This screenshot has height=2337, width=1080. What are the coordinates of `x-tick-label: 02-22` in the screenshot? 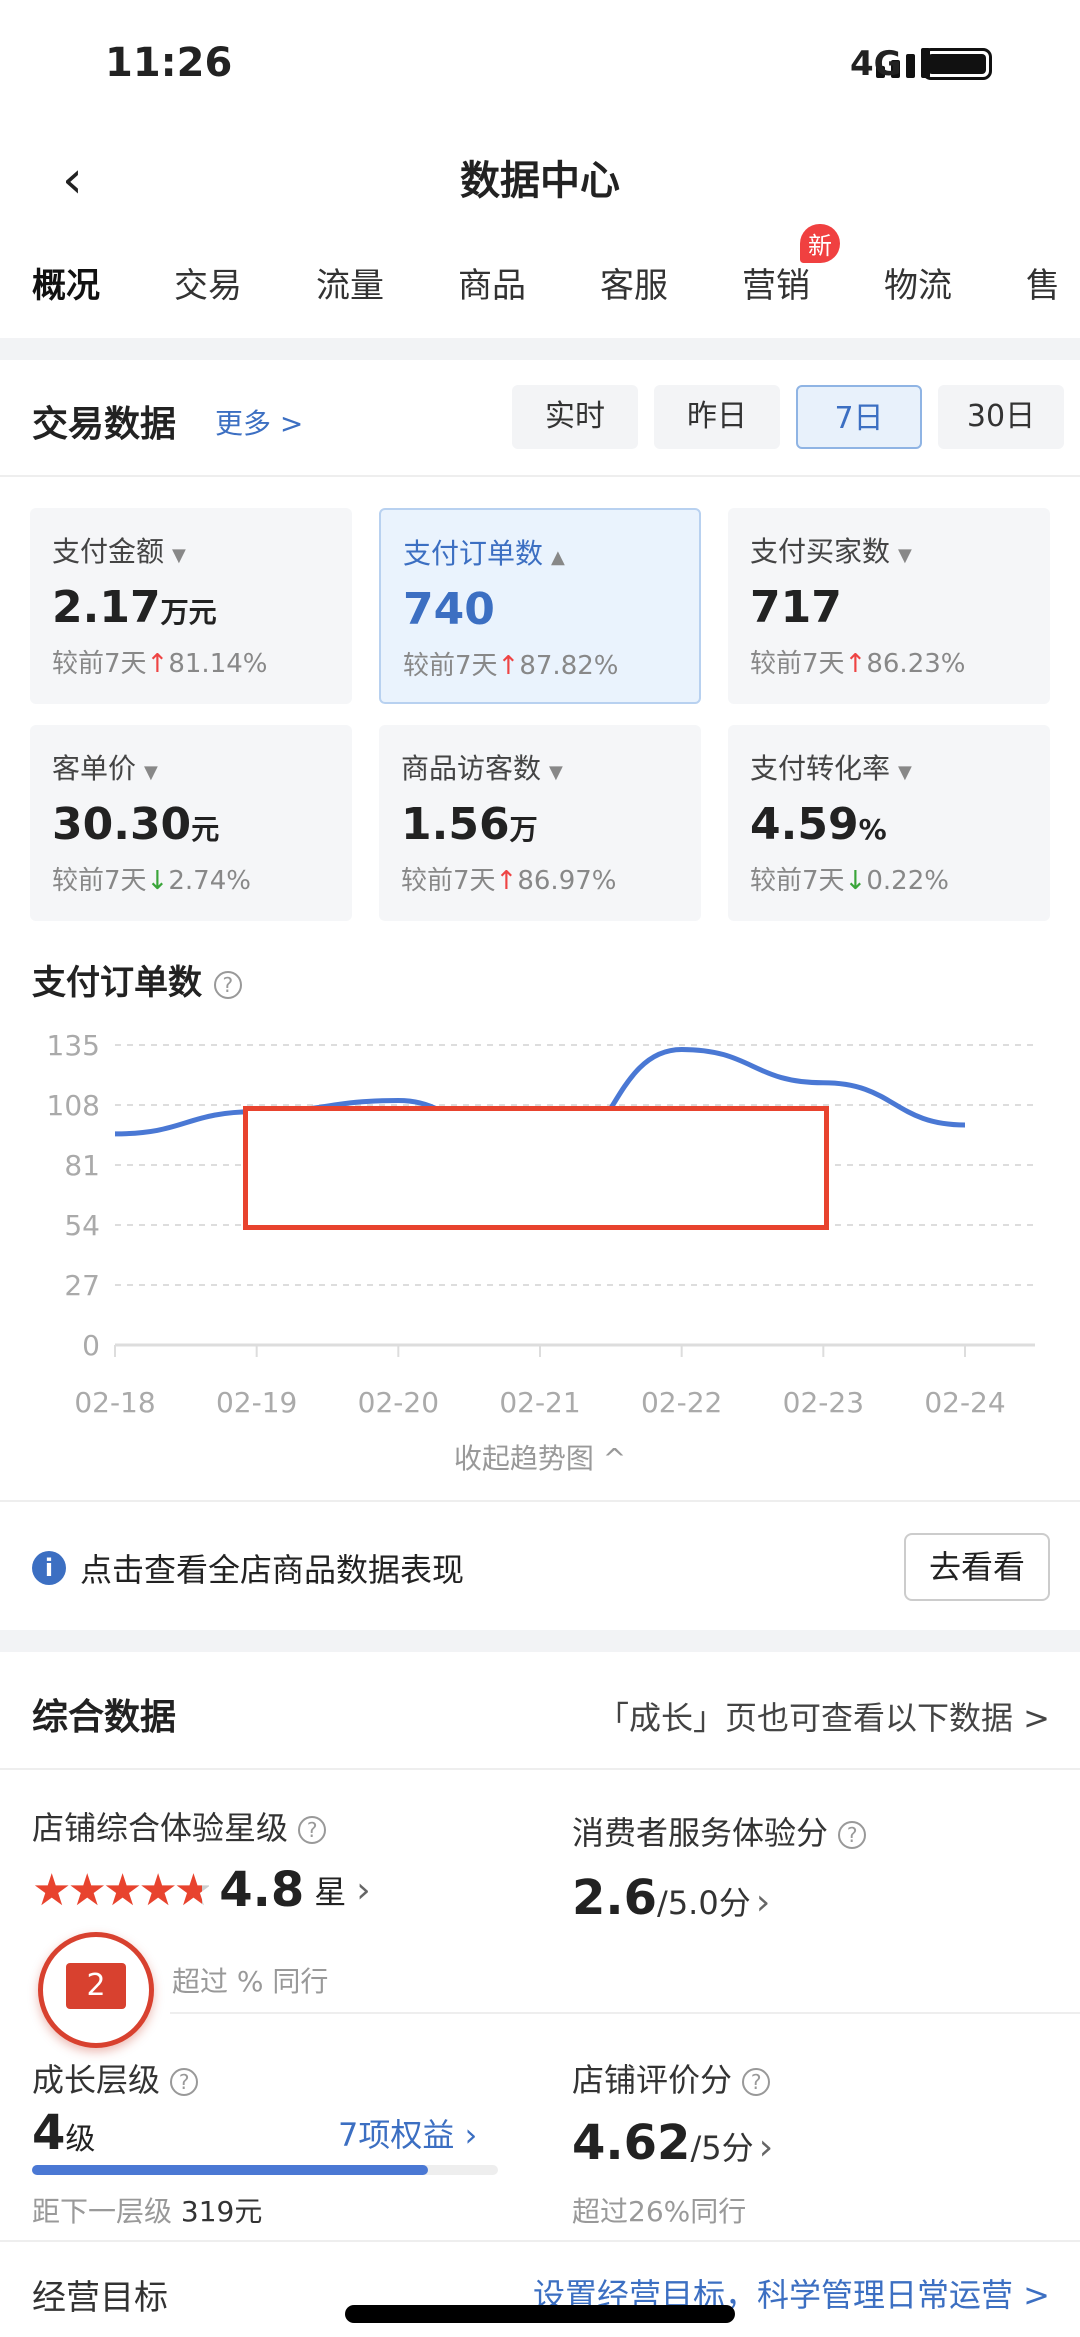 It's located at (681, 1402).